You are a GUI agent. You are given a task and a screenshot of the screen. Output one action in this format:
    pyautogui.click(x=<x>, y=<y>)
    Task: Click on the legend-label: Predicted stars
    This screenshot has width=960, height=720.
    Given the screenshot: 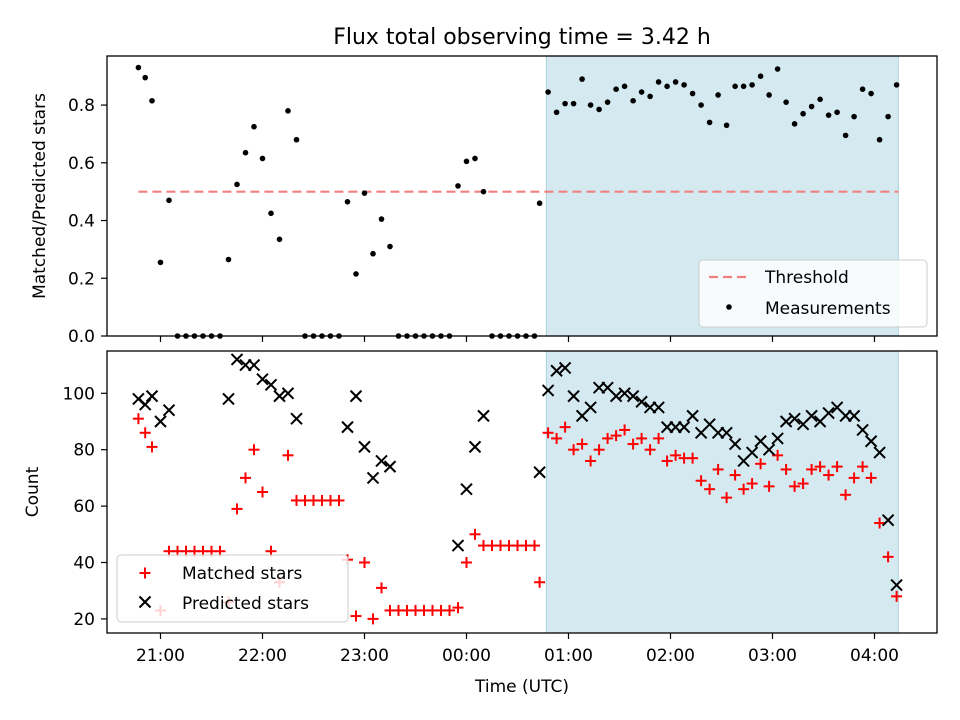 What is the action you would take?
    pyautogui.click(x=245, y=604)
    